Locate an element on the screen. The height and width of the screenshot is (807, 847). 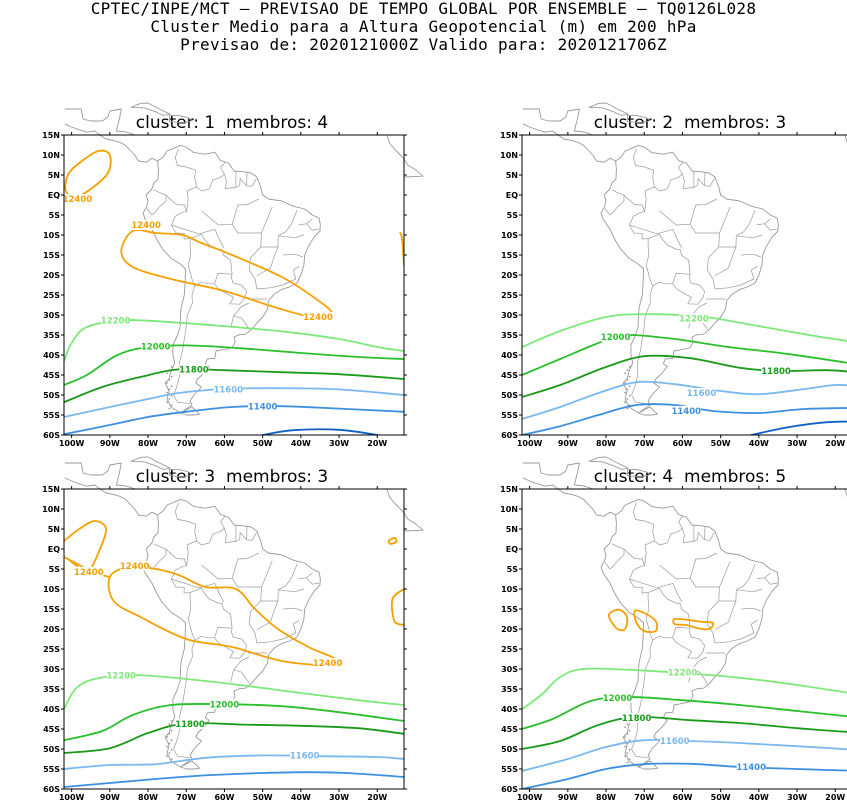
lat-tick-label: 45S is located at coordinates (509, 375).